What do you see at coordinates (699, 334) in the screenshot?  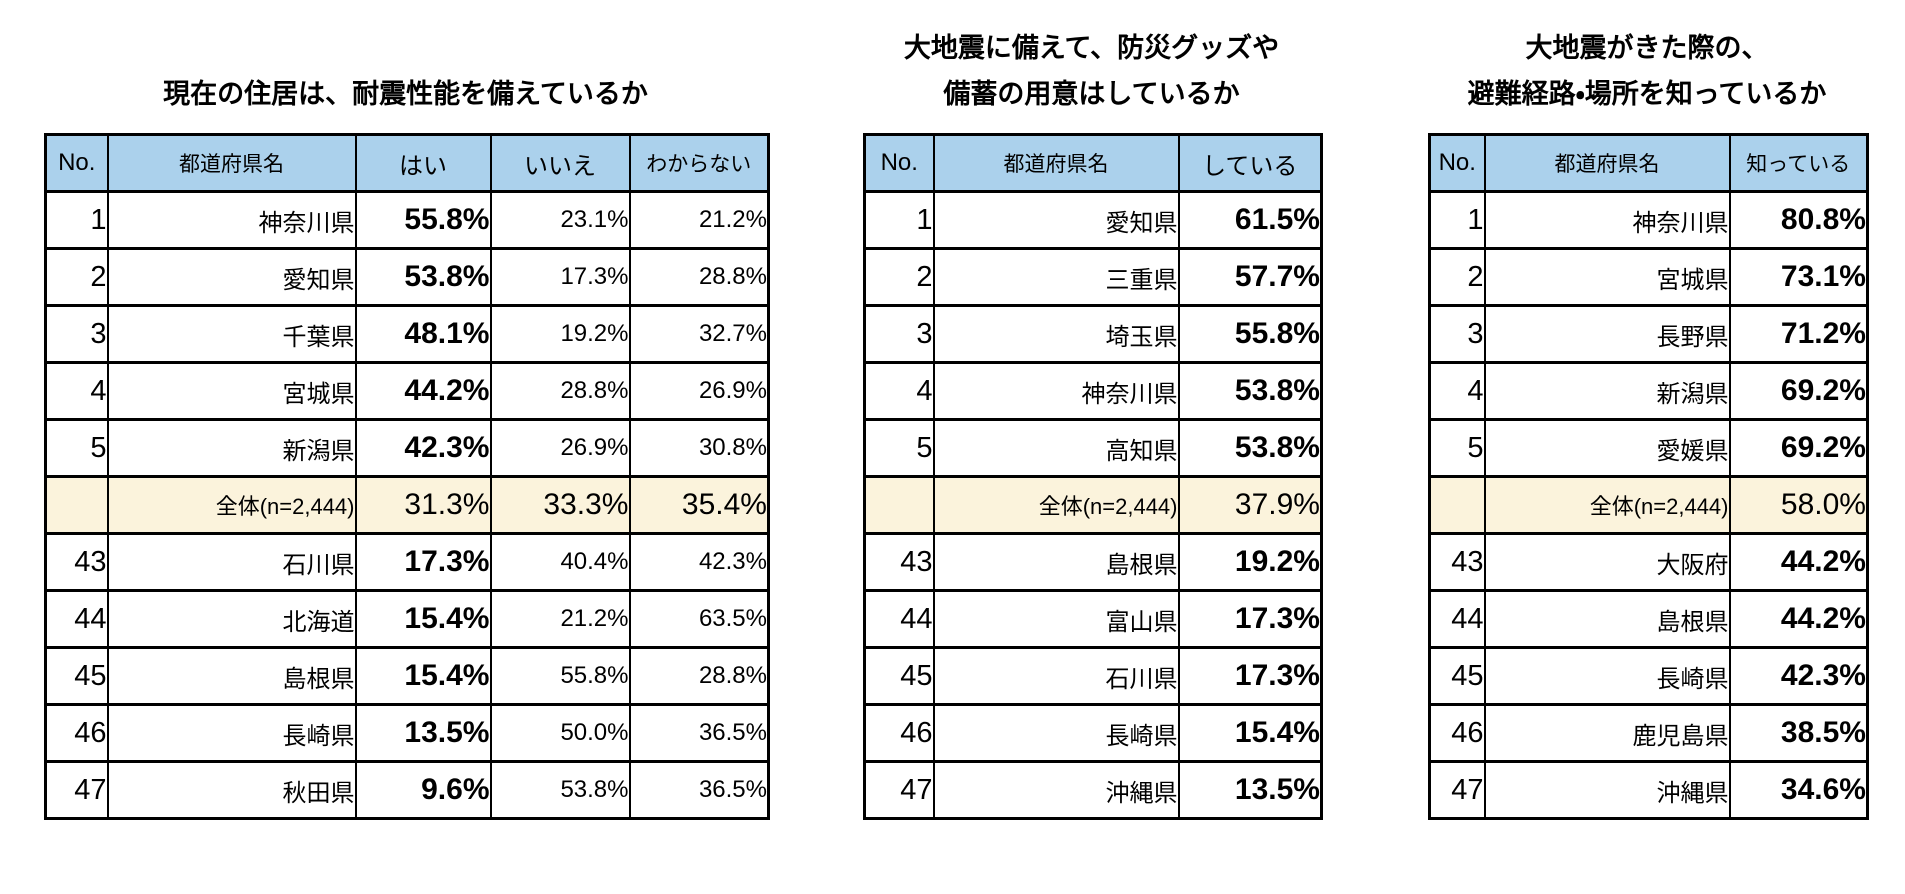 I see `secondary-value-cell: 32.7%` at bounding box center [699, 334].